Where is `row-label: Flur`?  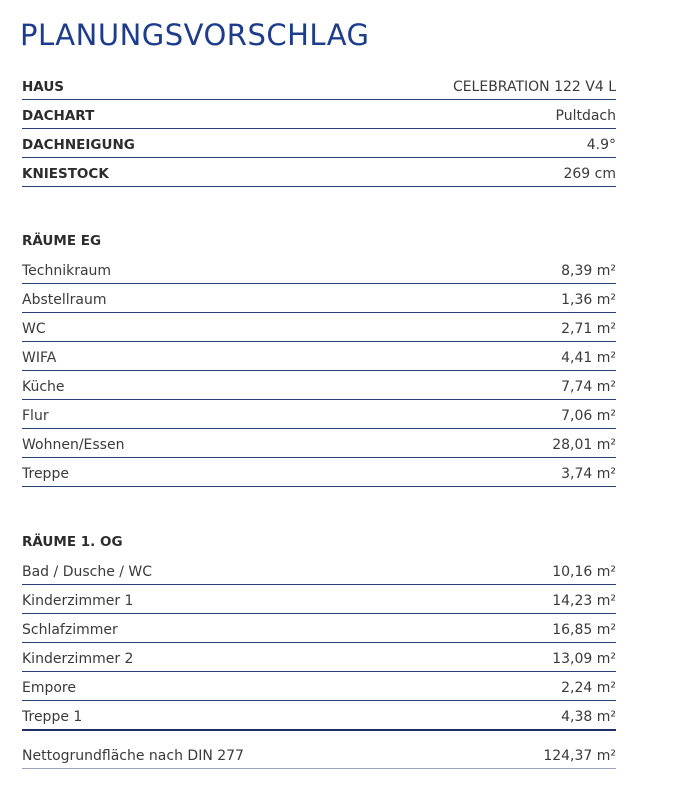
row-label: Flur is located at coordinates (35, 416).